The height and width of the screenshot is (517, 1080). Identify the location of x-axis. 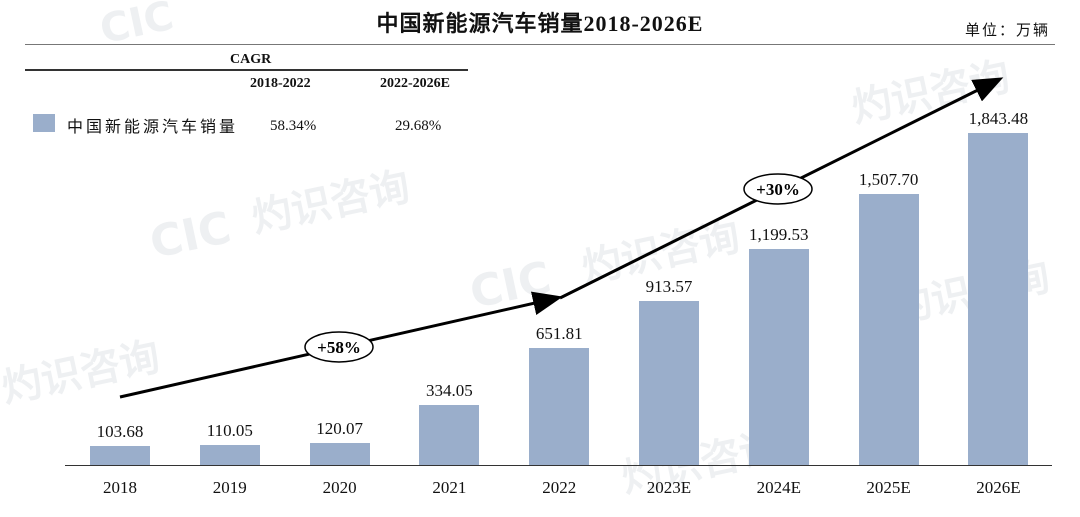
(558, 465).